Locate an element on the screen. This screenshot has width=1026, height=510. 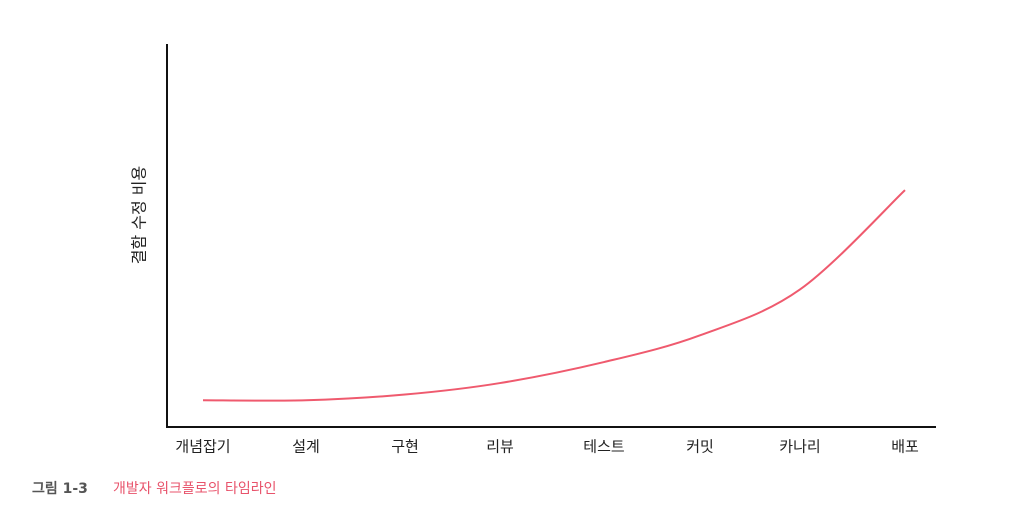
x-tick-label: 개념잡기 is located at coordinates (202, 447).